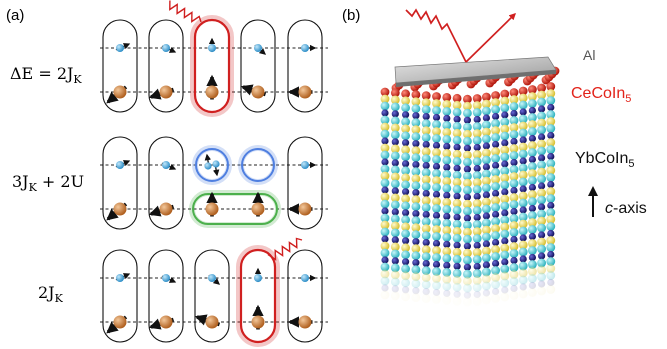 Image resolution: width=667 pixels, height=349 pixels. What do you see at coordinates (212, 66) in the screenshot?
I see `highlight-red-box` at bounding box center [212, 66].